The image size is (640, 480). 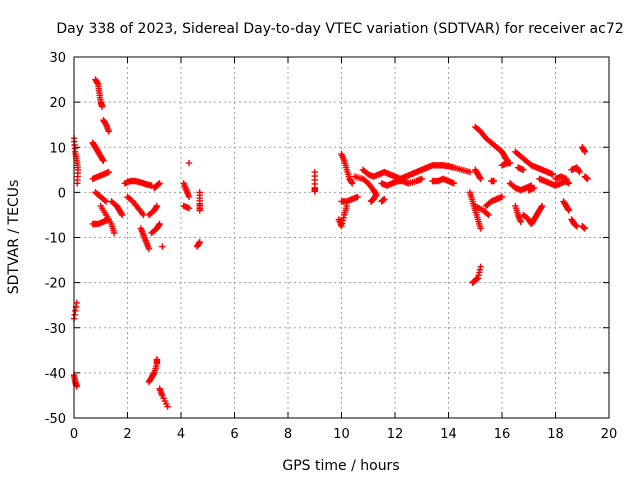 I want to click on x-tick-label: 2, so click(x=127, y=434).